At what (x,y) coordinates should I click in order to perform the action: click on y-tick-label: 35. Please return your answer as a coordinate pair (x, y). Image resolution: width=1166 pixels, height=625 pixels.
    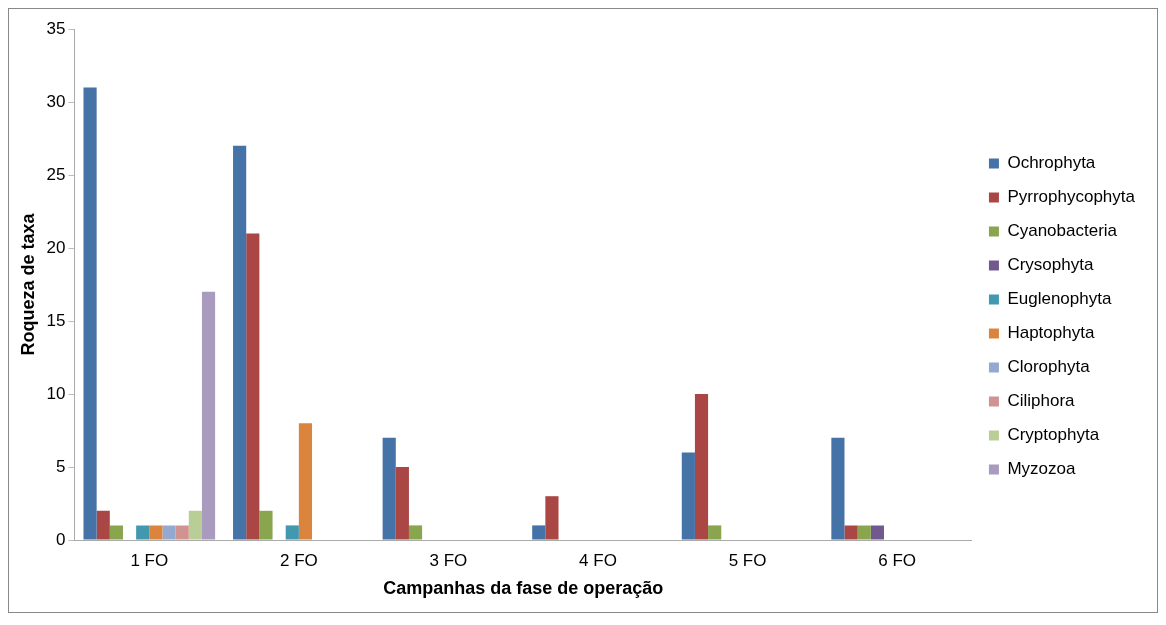
    Looking at the image, I should click on (56, 28).